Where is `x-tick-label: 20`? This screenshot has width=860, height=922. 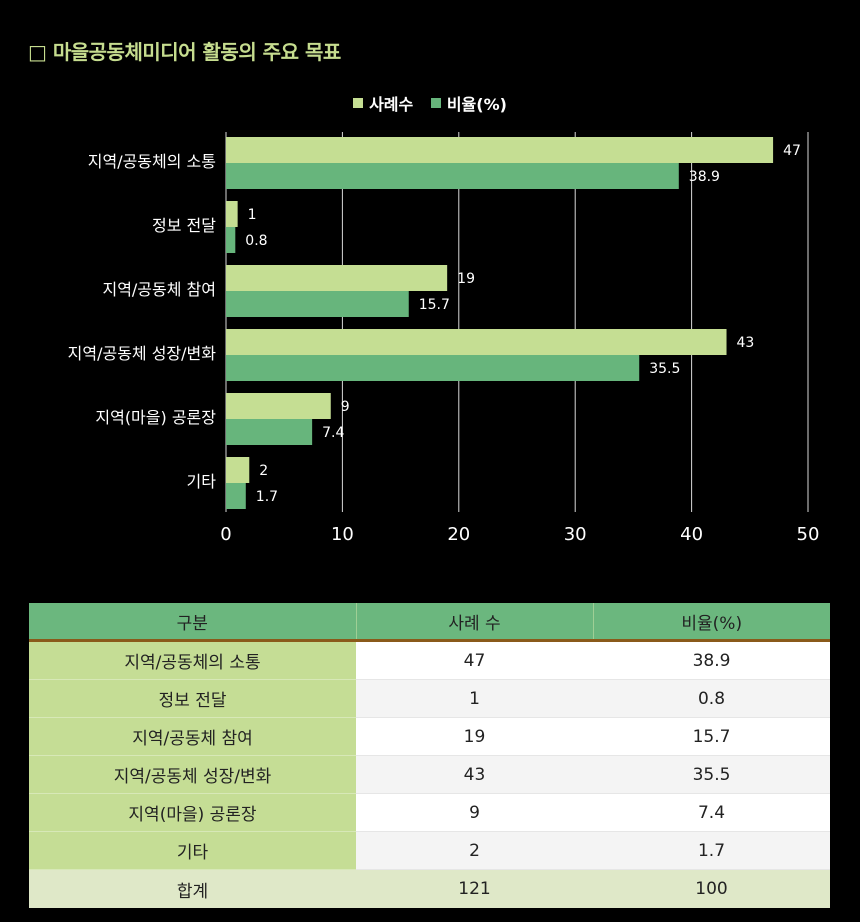 x-tick-label: 20 is located at coordinates (458, 534).